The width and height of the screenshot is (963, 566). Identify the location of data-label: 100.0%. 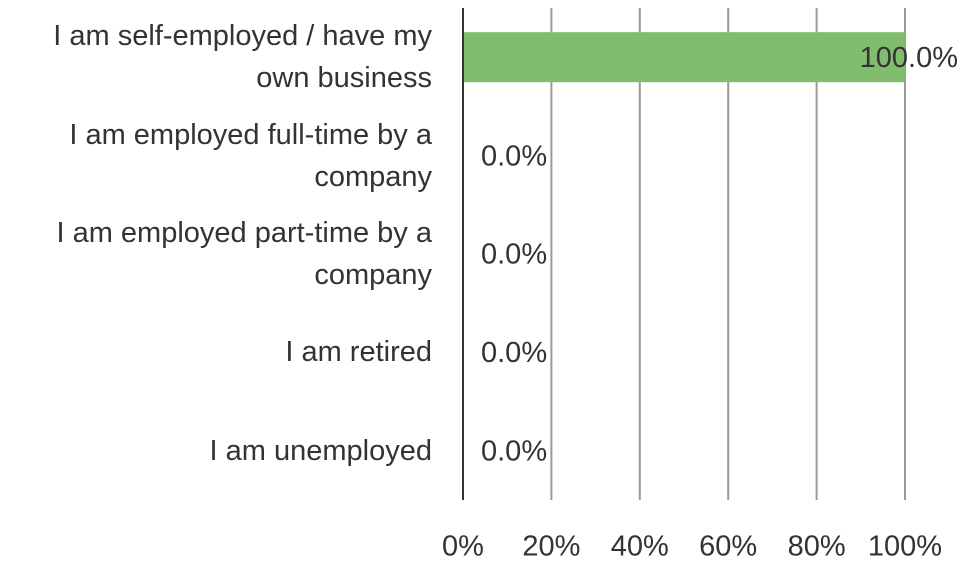
(909, 58).